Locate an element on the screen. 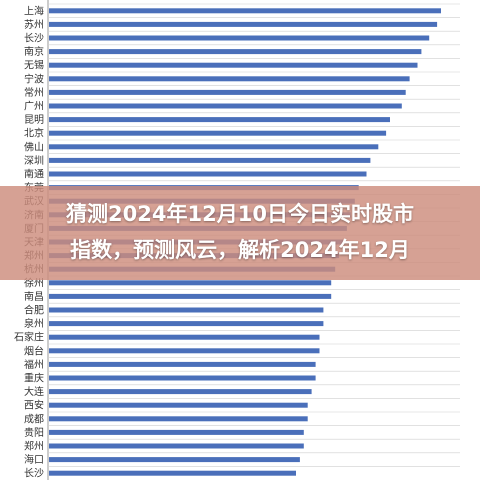 Image resolution: width=480 pixels, height=480 pixels. category-label: 上海 is located at coordinates (34, 10).